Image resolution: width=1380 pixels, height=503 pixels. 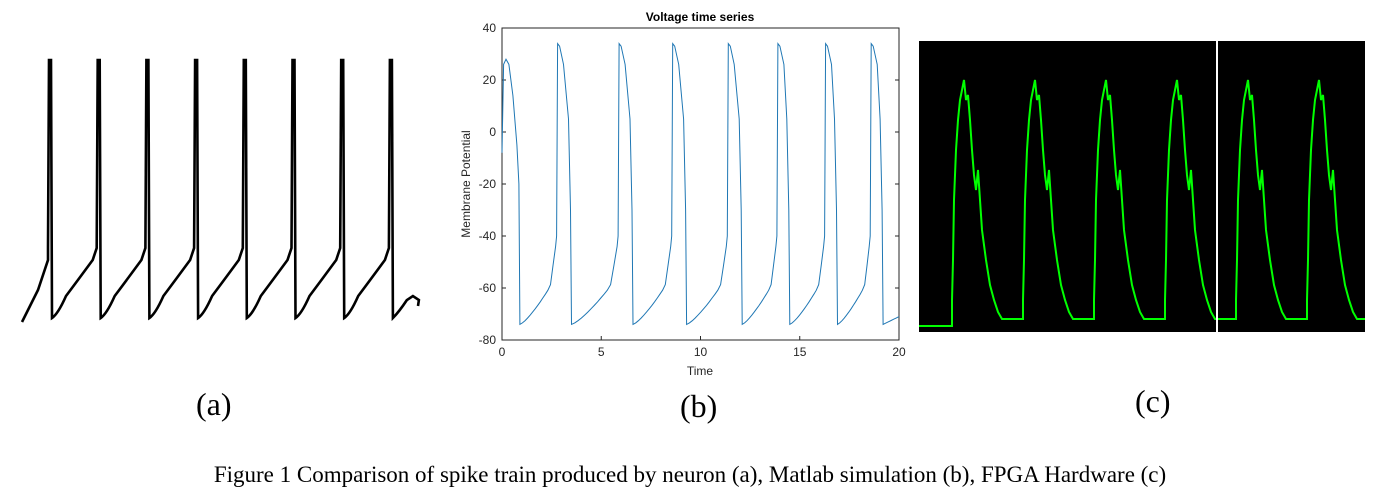 I want to click on x-tick-label: 5, so click(x=601, y=352).